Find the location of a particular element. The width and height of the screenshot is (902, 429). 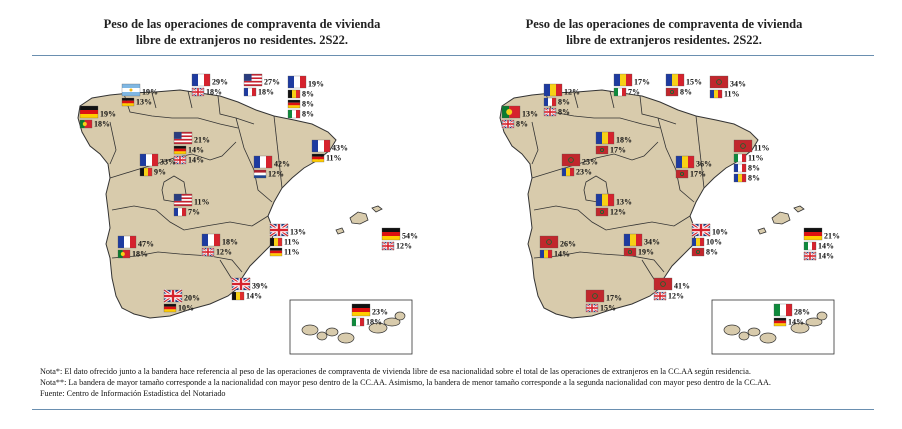

baleares-island is located at coordinates (377, 209).